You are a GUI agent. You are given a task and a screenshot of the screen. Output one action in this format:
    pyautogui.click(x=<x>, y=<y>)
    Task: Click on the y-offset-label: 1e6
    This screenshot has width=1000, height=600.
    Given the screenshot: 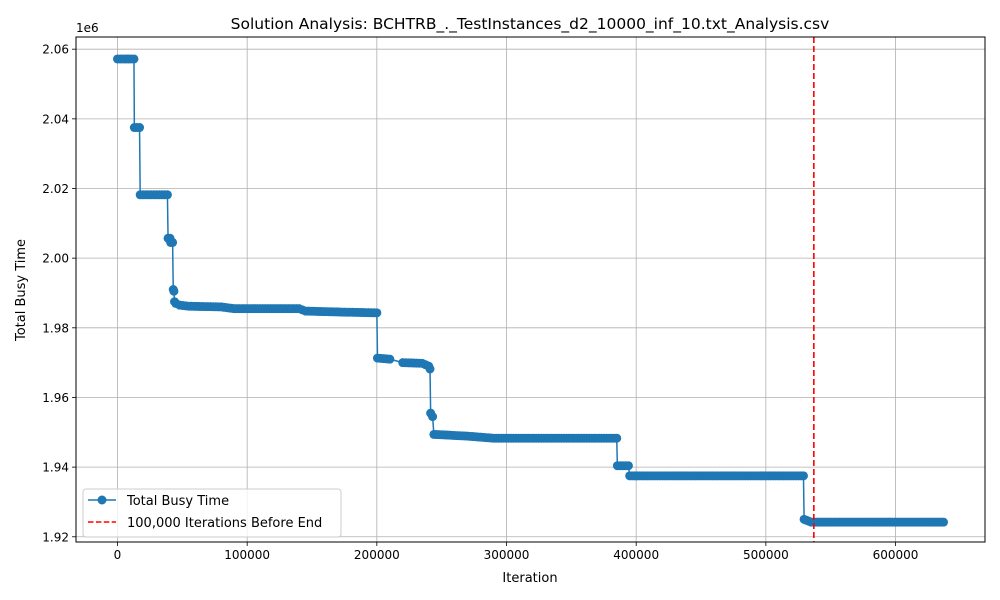 What is the action you would take?
    pyautogui.click(x=87, y=28)
    